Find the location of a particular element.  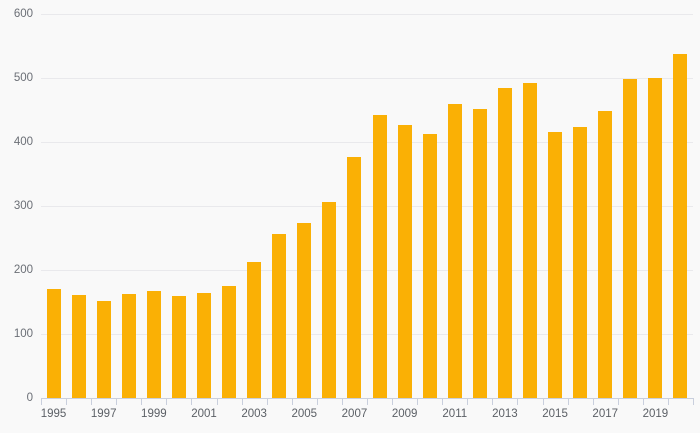

bar-2009 is located at coordinates (404, 261).